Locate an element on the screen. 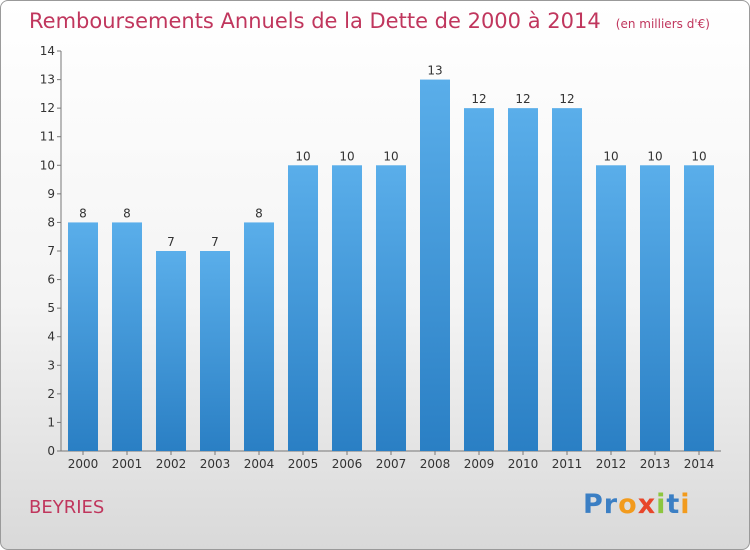  x-tick-label: 2000 is located at coordinates (83, 464).